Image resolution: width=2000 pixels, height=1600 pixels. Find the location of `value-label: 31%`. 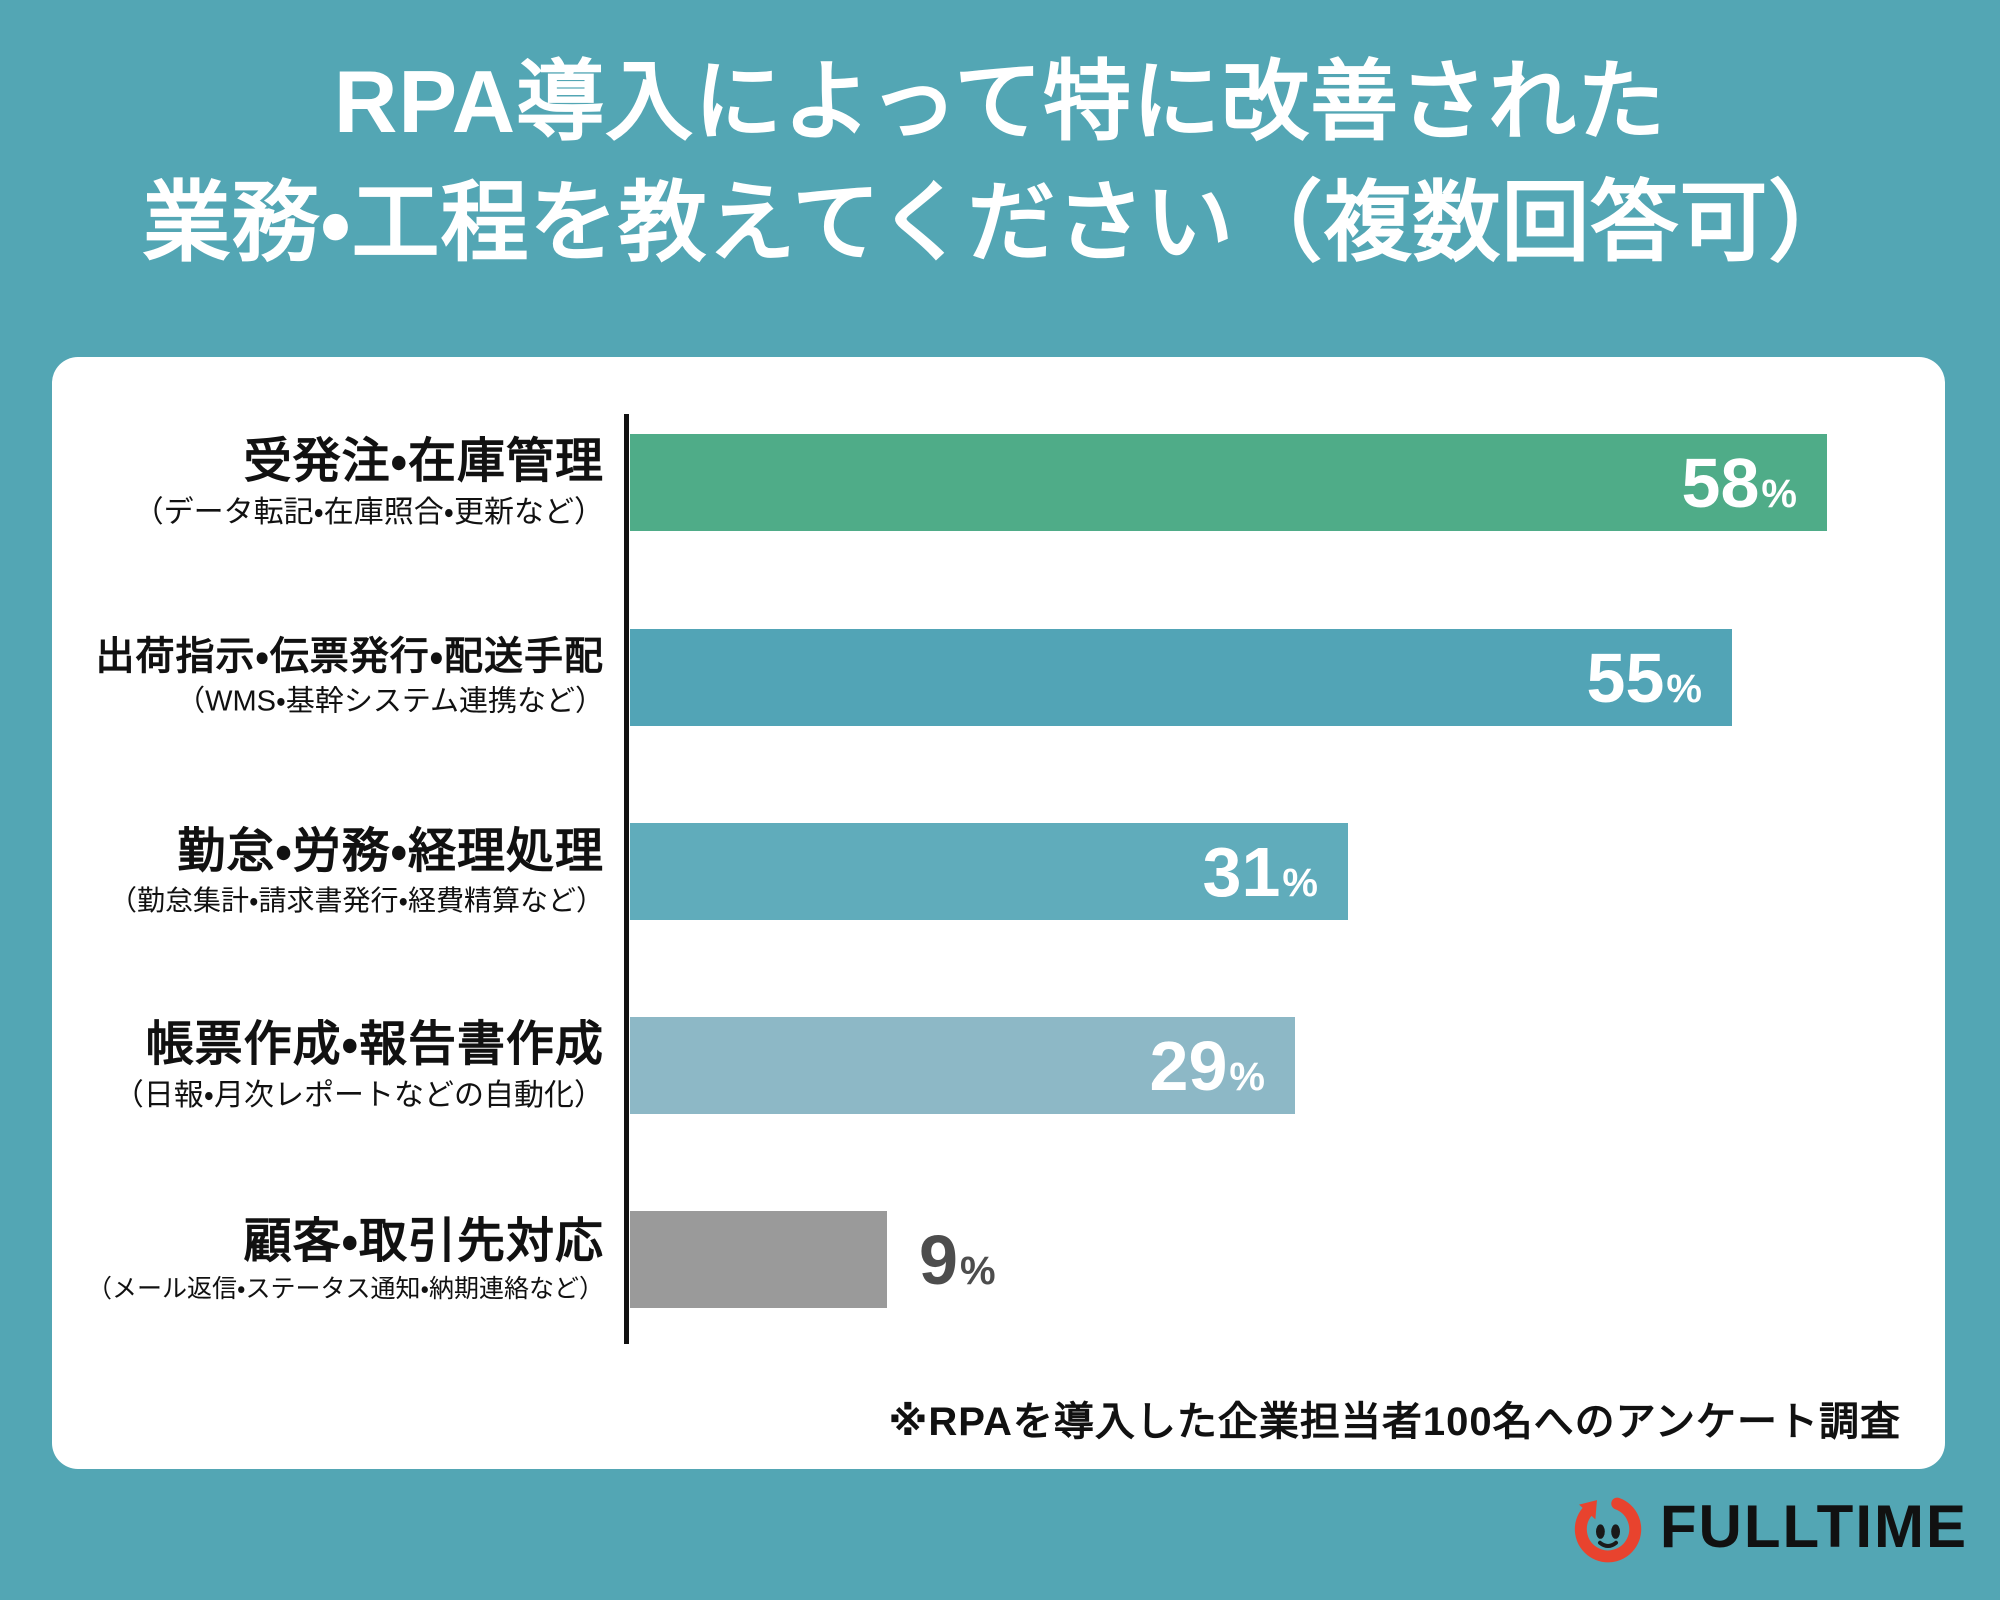

value-label: 31% is located at coordinates (1260, 871).